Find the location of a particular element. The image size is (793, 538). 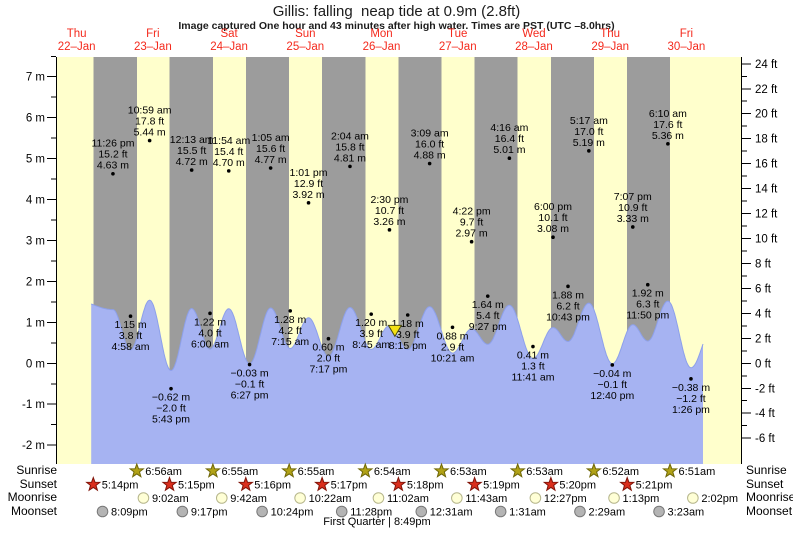

moonrise-time: 11:43am is located at coordinates (486, 499).